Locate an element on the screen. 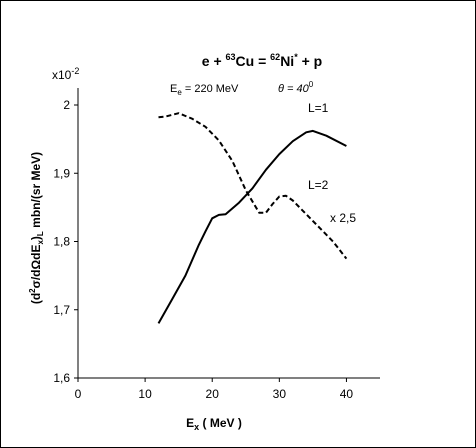 This screenshot has width=476, height=448. beam-energy-label: Ee = 220 MeV is located at coordinates (204, 90).